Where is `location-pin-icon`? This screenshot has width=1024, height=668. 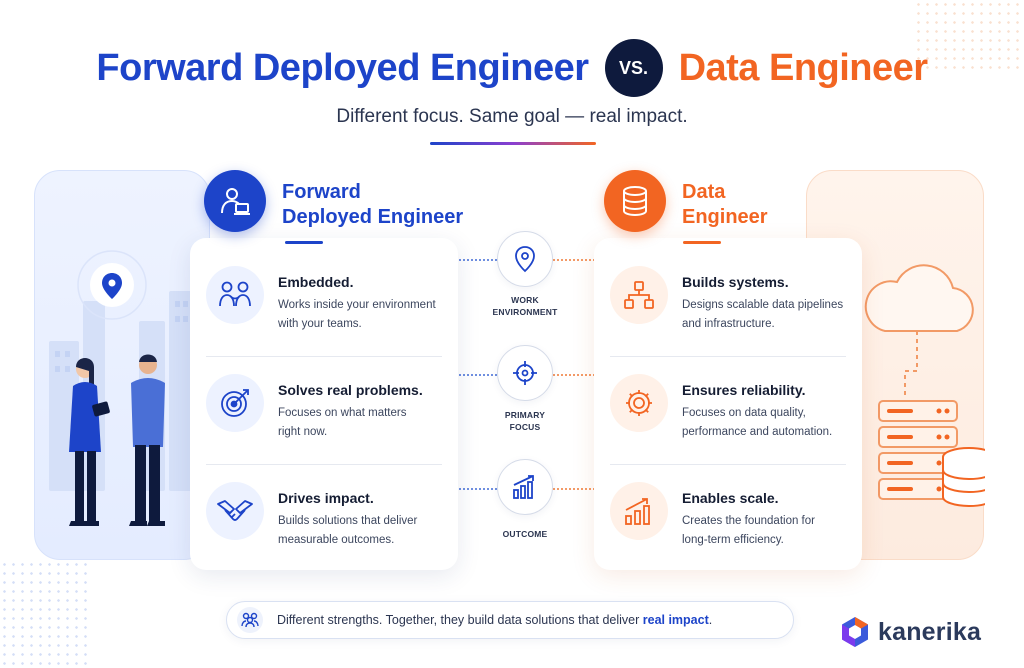 location-pin-icon is located at coordinates (525, 259).